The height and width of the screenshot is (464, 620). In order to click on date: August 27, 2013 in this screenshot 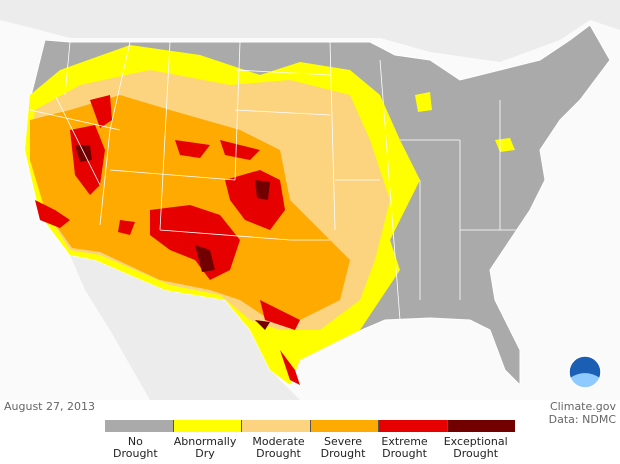, I will do `click(49, 406)`.